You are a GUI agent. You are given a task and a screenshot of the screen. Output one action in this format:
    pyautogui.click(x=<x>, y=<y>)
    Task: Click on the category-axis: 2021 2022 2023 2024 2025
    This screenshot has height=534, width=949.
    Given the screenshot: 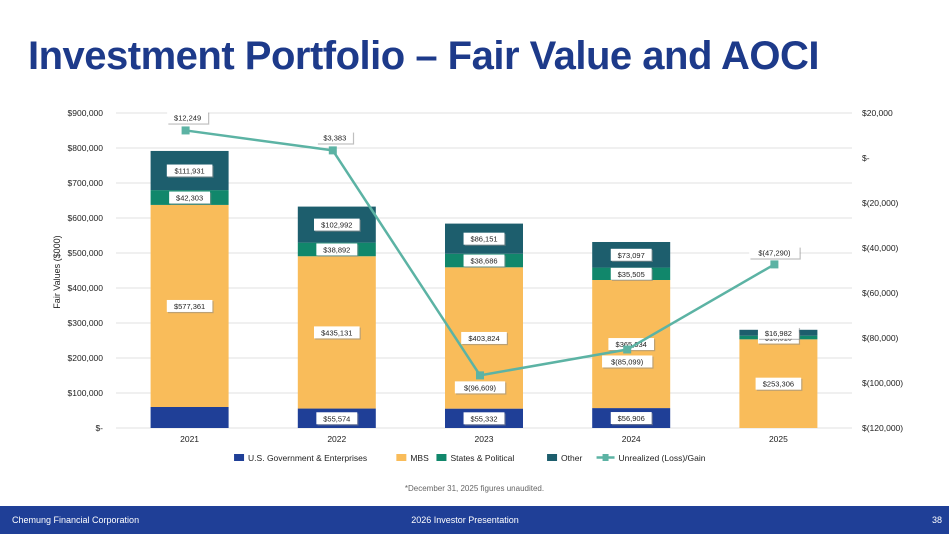 What is the action you would take?
    pyautogui.click(x=484, y=439)
    